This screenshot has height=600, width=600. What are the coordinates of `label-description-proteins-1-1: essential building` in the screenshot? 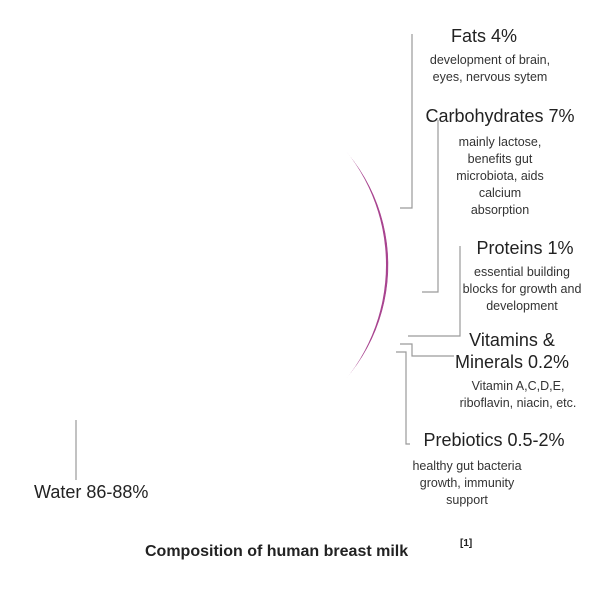 It's located at (522, 272).